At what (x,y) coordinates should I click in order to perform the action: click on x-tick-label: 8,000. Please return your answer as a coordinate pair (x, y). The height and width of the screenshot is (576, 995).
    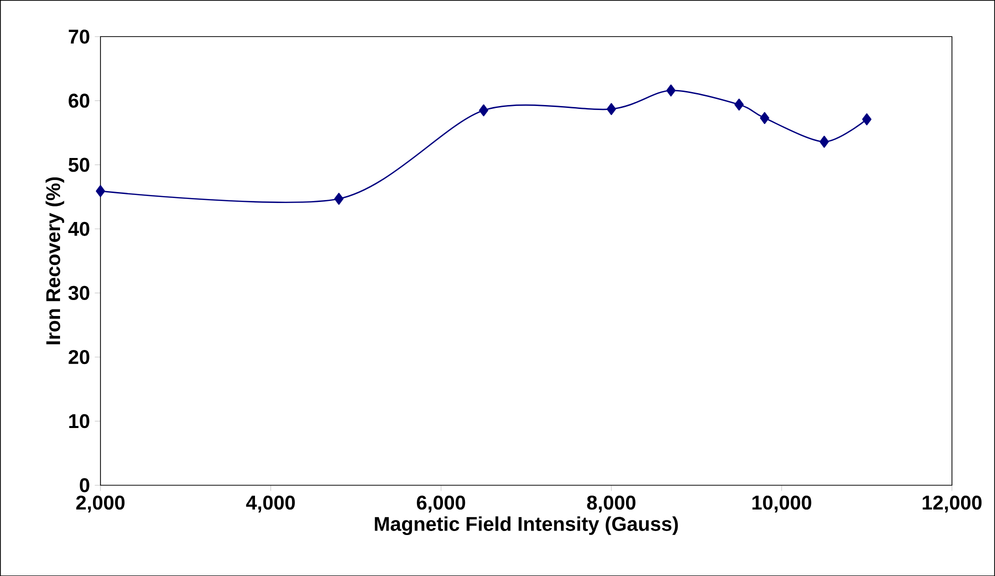
    Looking at the image, I should click on (611, 503).